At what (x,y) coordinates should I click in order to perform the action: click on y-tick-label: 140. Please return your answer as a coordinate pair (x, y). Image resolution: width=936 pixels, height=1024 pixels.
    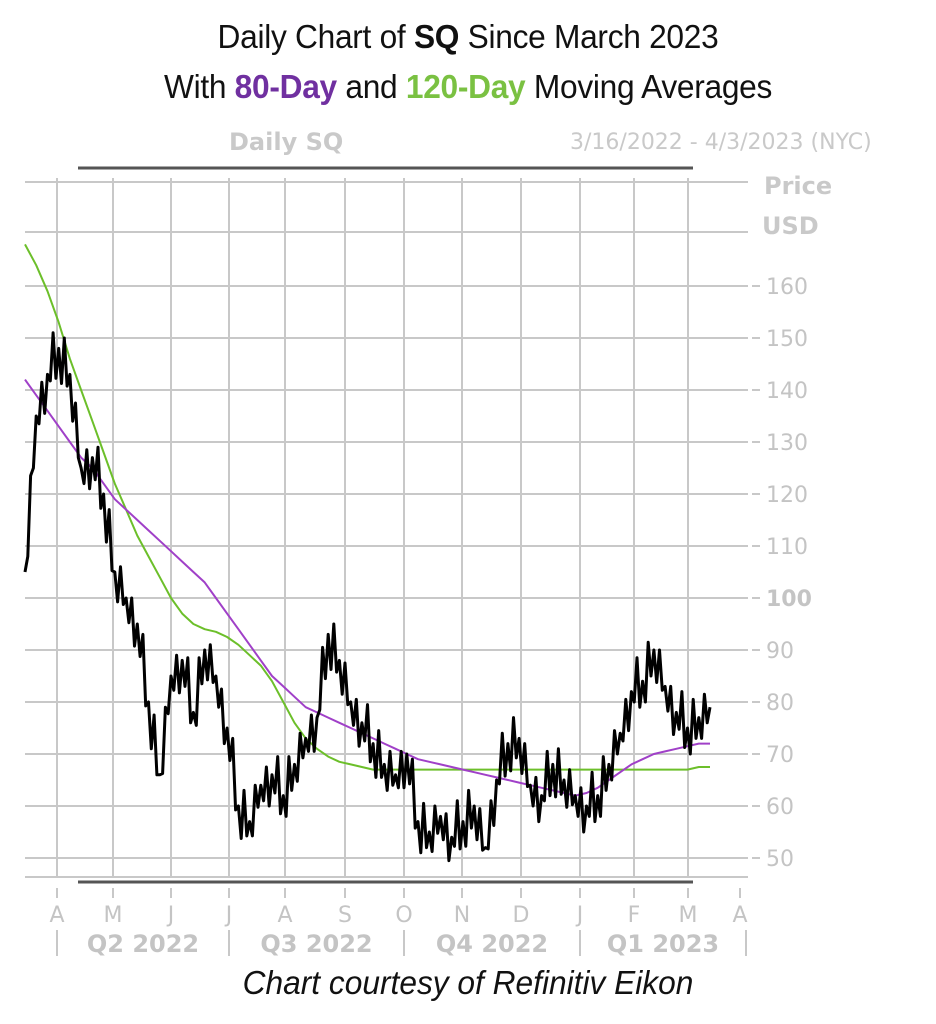
    Looking at the image, I should click on (787, 391).